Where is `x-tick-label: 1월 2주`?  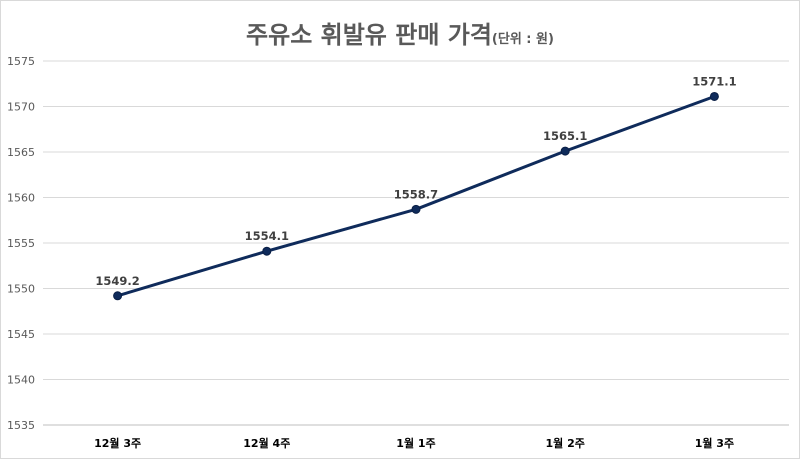 x-tick-label: 1월 2주 is located at coordinates (565, 443).